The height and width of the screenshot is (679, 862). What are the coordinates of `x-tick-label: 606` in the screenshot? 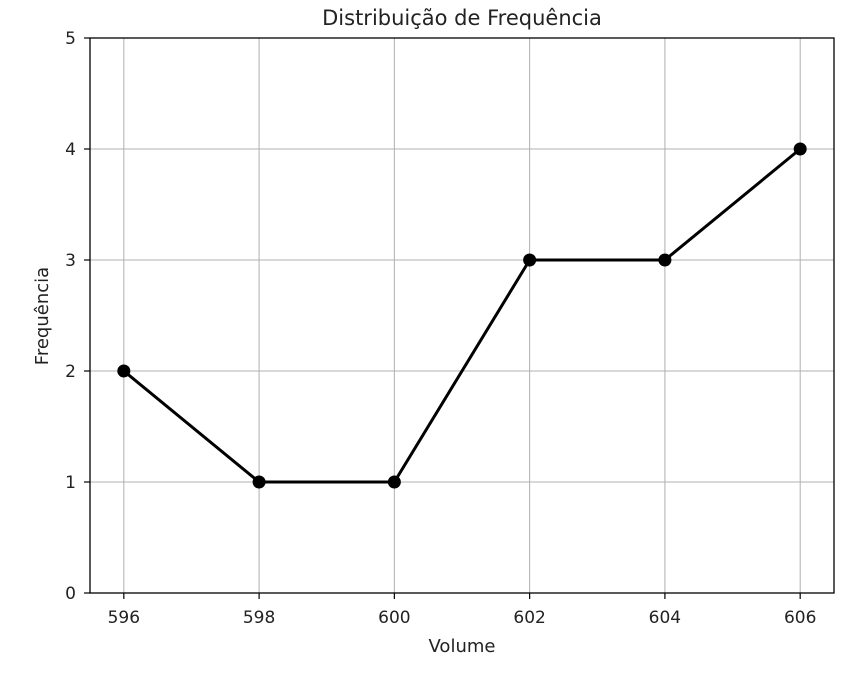 It's located at (800, 618).